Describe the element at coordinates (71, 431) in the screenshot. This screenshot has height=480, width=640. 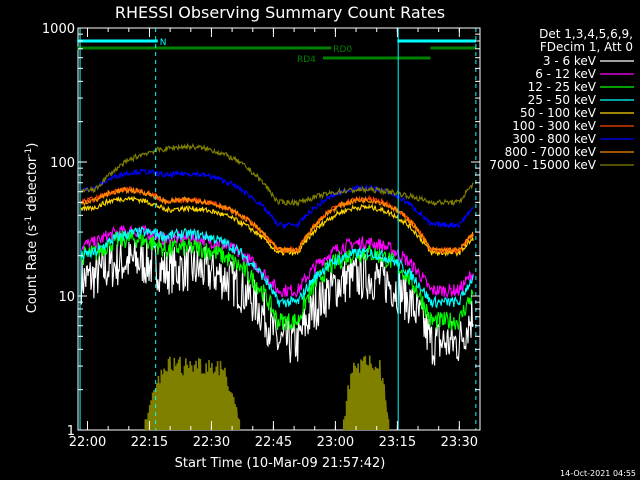
I see `y-tick-label: 1` at that location.